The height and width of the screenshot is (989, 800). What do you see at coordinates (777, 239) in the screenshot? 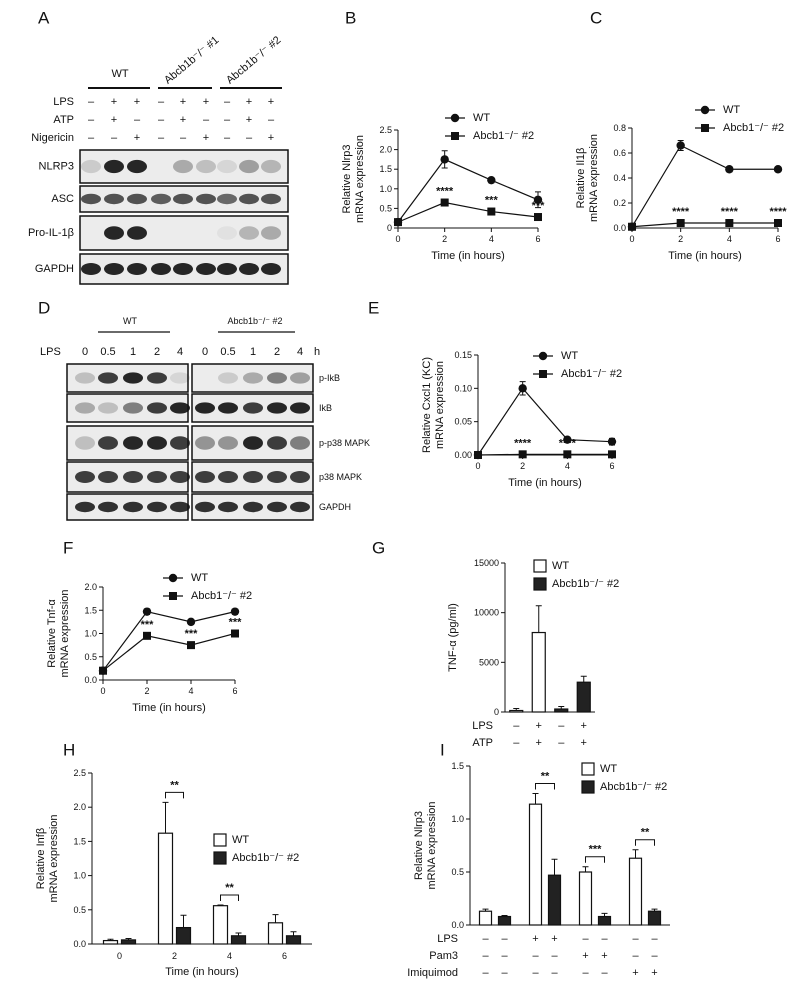
I see `x-tick-label: 6` at bounding box center [777, 239].